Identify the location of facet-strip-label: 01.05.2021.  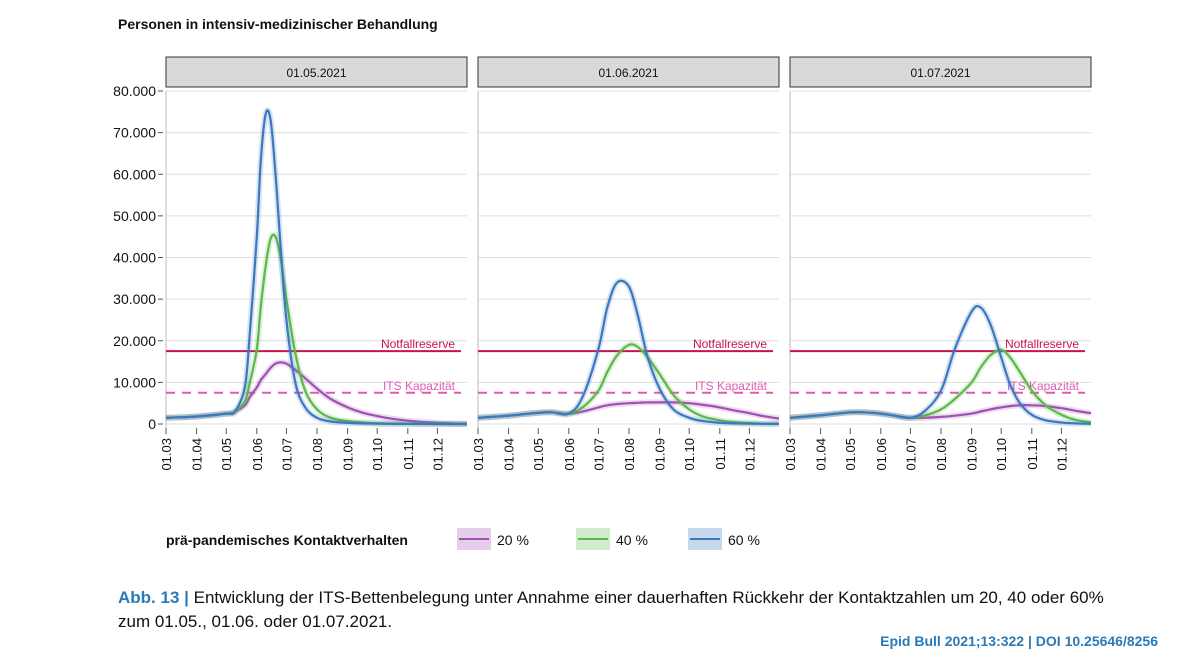
(316, 73).